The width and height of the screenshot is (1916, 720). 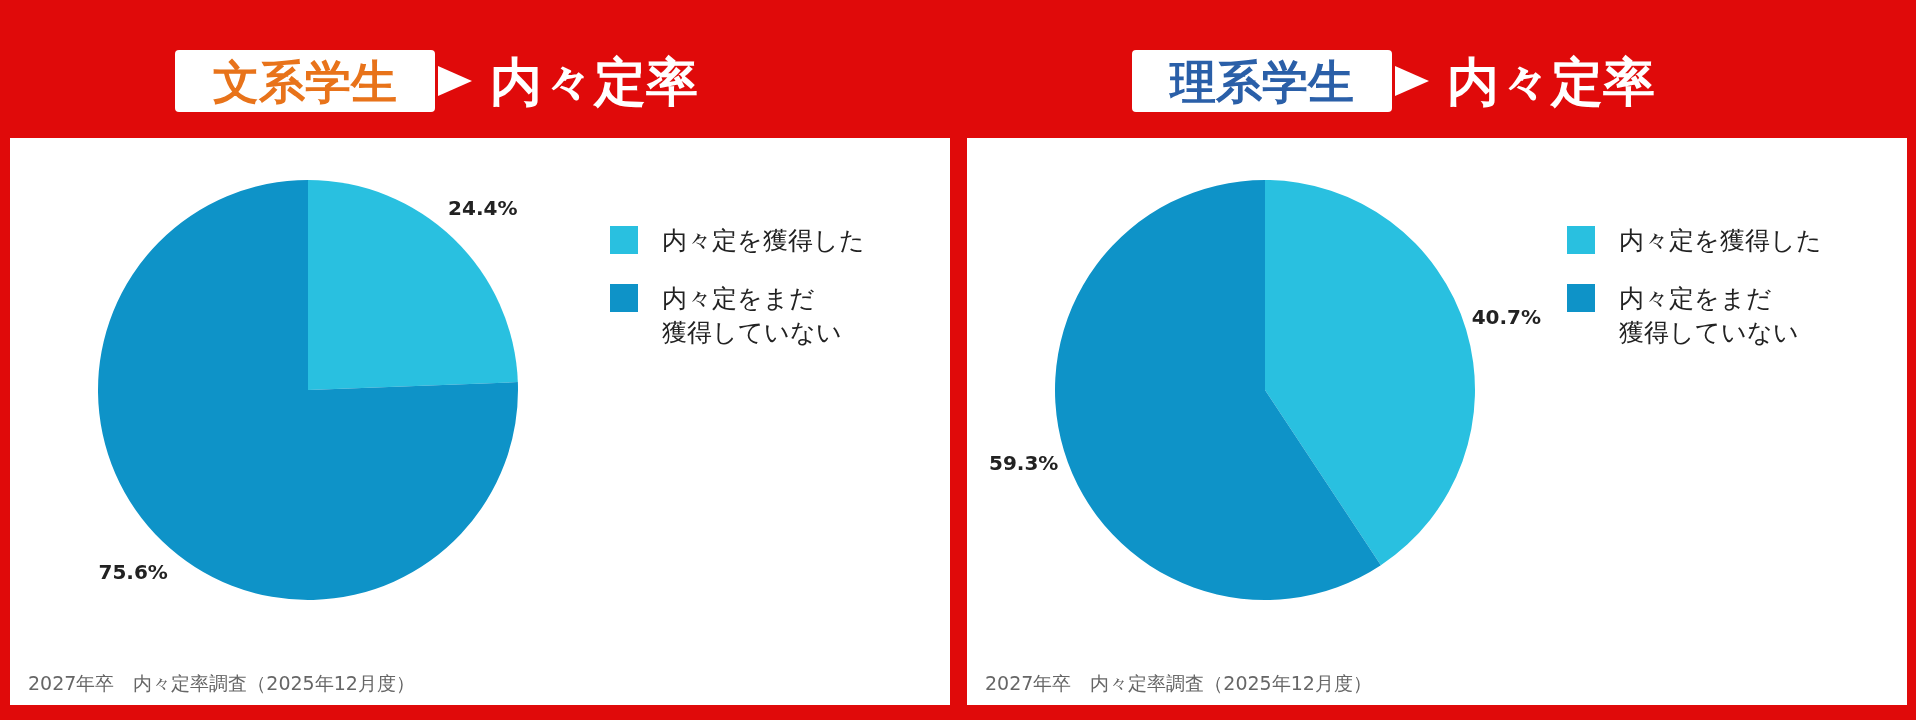 What do you see at coordinates (1023, 462) in the screenshot?
I see `data-label: 59.3%` at bounding box center [1023, 462].